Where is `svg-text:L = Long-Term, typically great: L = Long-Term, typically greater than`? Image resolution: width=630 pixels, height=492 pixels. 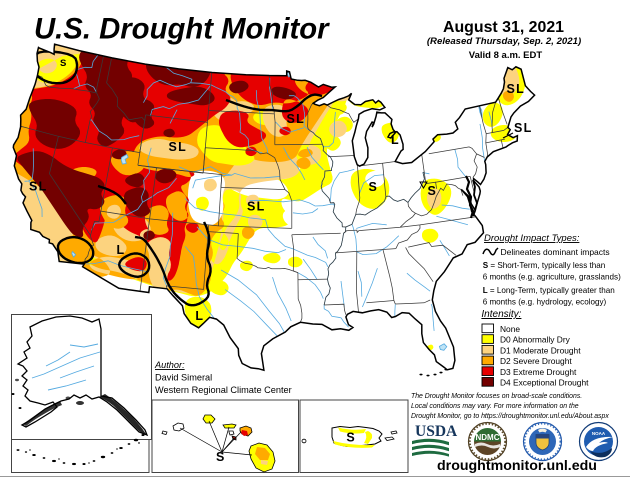 svg-text:L = Long-Term, typically great: L = Long-Term, typically greater than is located at coordinates (549, 290).